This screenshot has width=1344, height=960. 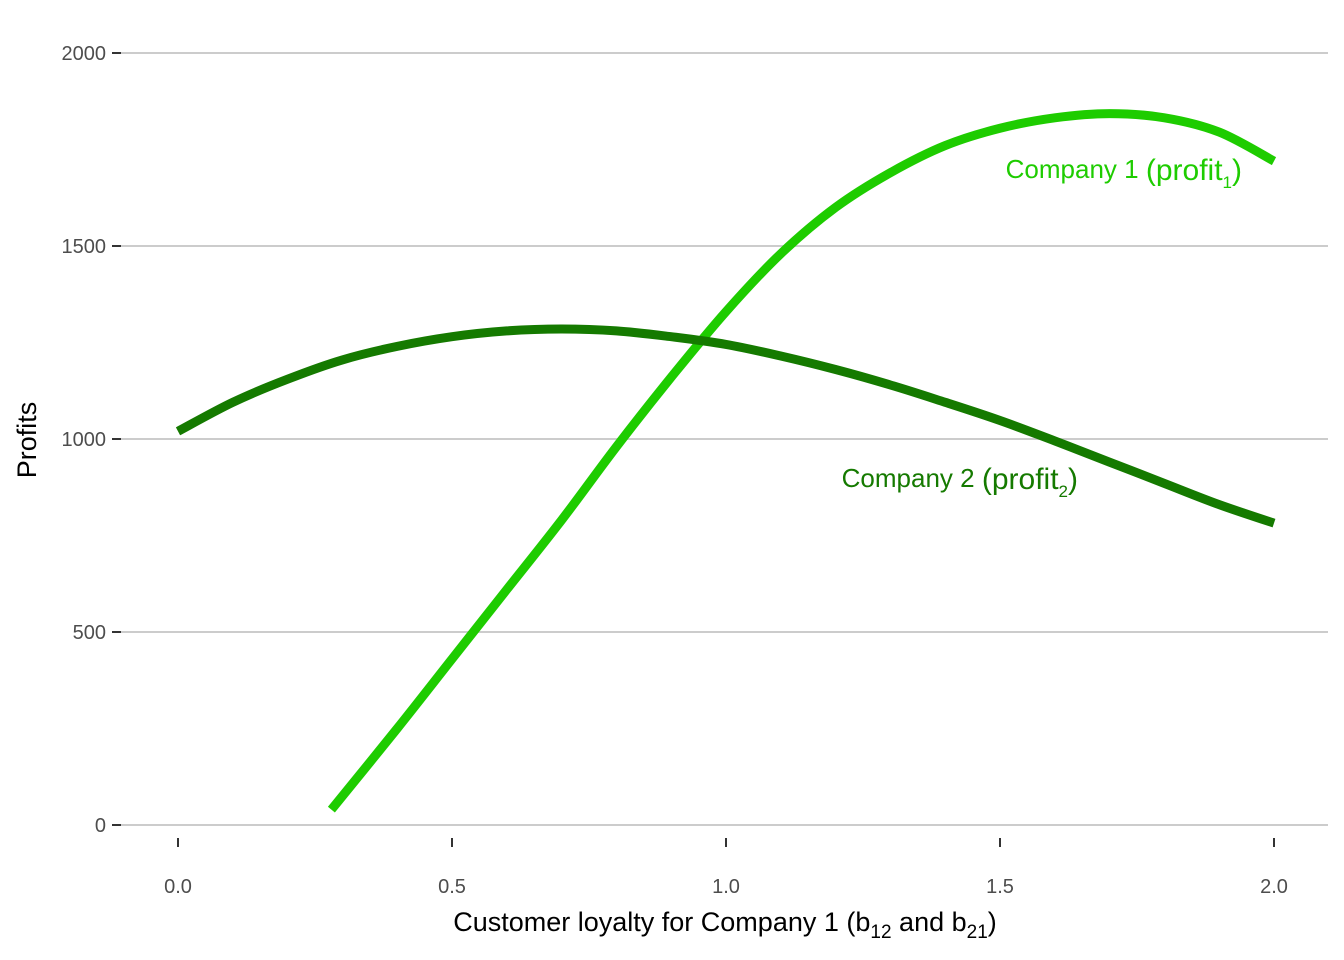 What do you see at coordinates (452, 887) in the screenshot?
I see `x-tick-label-0.5: 0.5` at bounding box center [452, 887].